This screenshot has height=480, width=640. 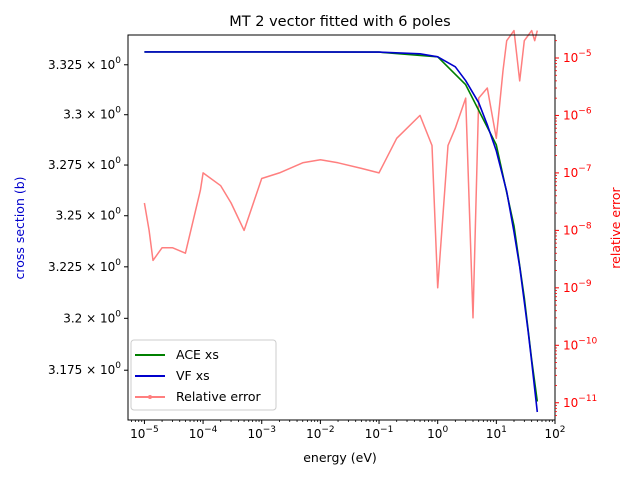 I want to click on right-tick-label: 10⁻⁸, so click(x=577, y=229).